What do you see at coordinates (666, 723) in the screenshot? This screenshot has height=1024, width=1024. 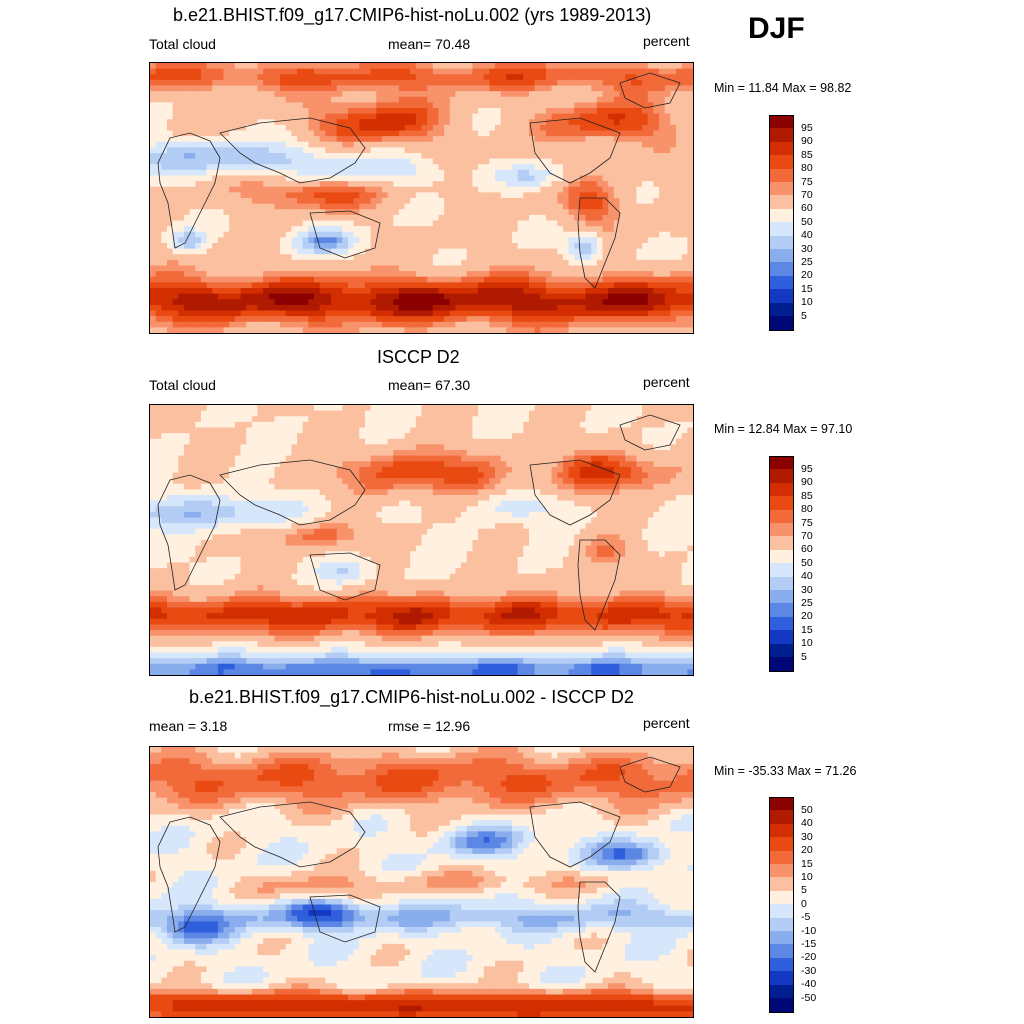 I see `panel3-units-label: percent` at bounding box center [666, 723].